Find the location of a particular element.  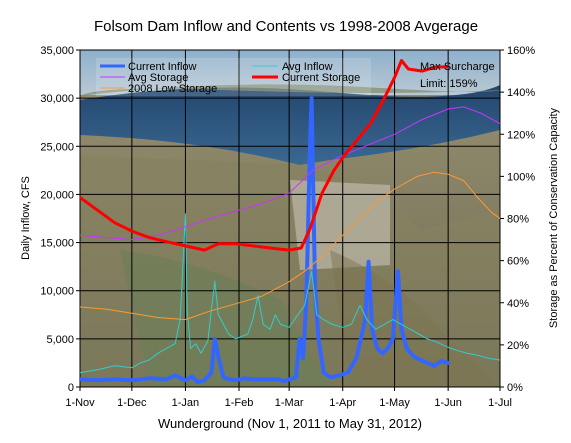

max-surcharge-annotation: Max Surcharge Limit: 159% is located at coordinates (457, 75).